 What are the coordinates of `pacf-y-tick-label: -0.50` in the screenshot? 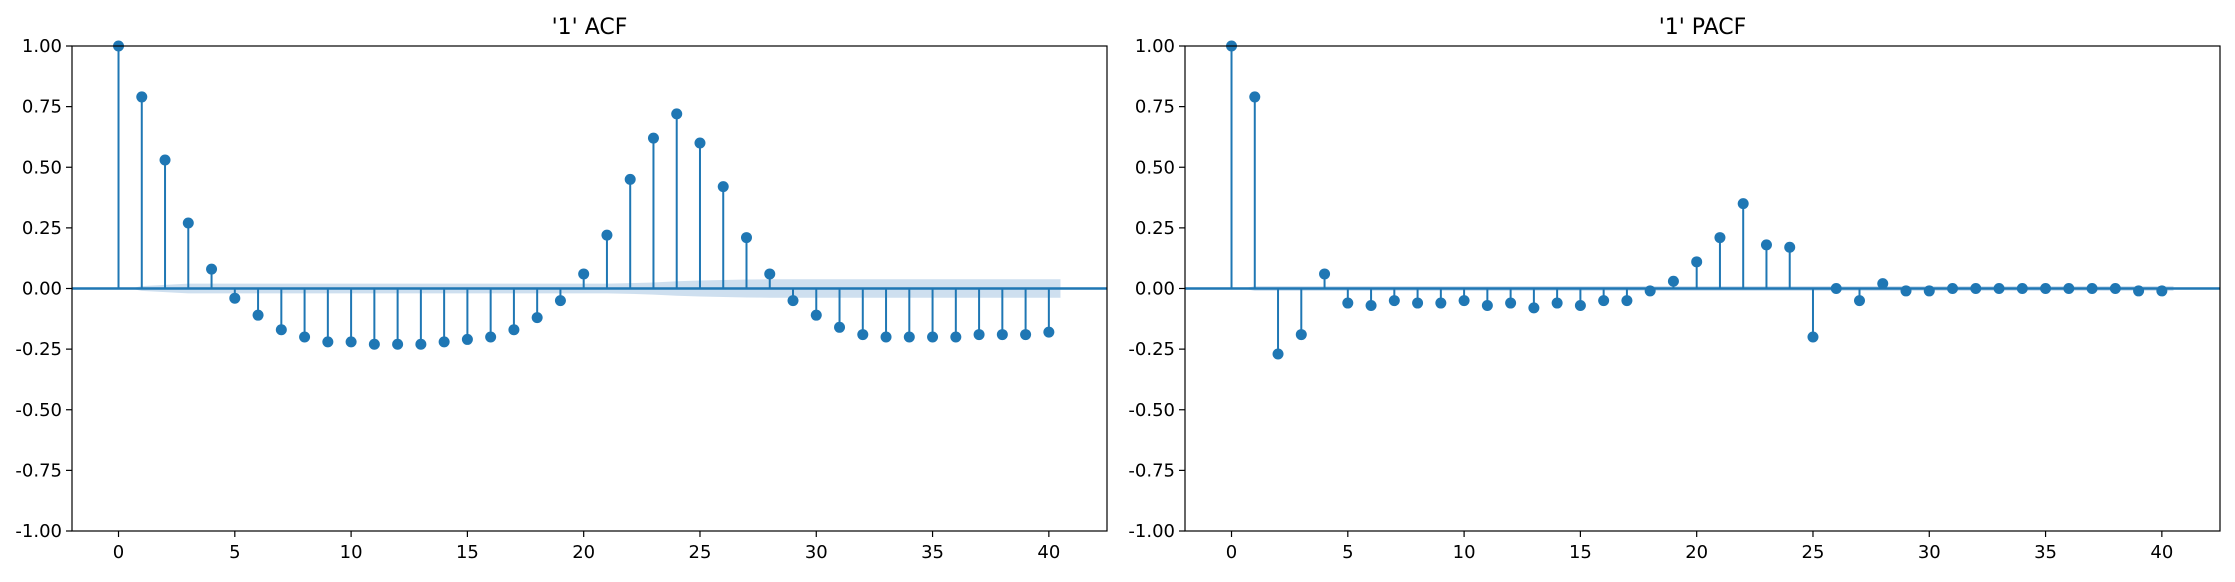 It's located at (1151, 410).